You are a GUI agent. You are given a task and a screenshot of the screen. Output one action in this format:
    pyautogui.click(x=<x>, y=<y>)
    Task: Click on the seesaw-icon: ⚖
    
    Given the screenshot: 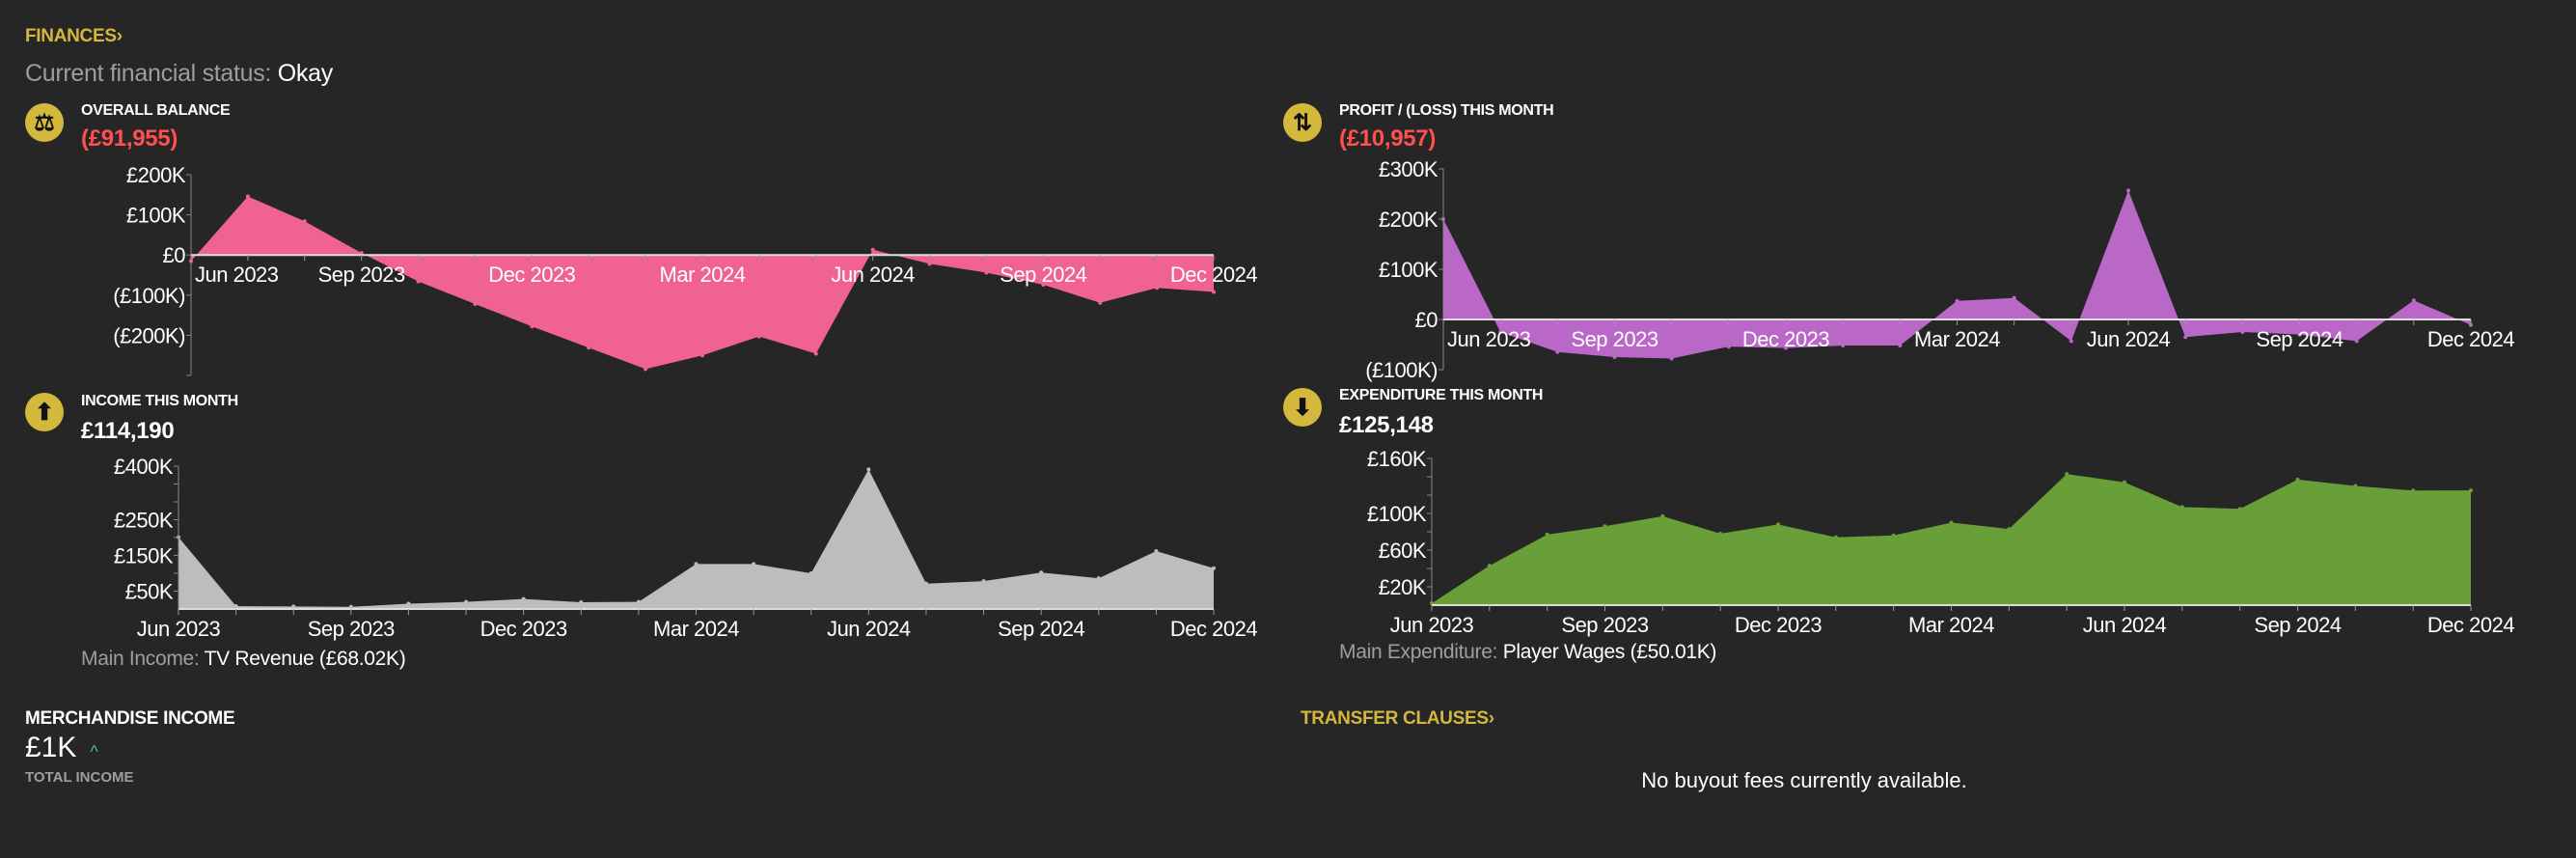 What is the action you would take?
    pyautogui.click(x=44, y=122)
    